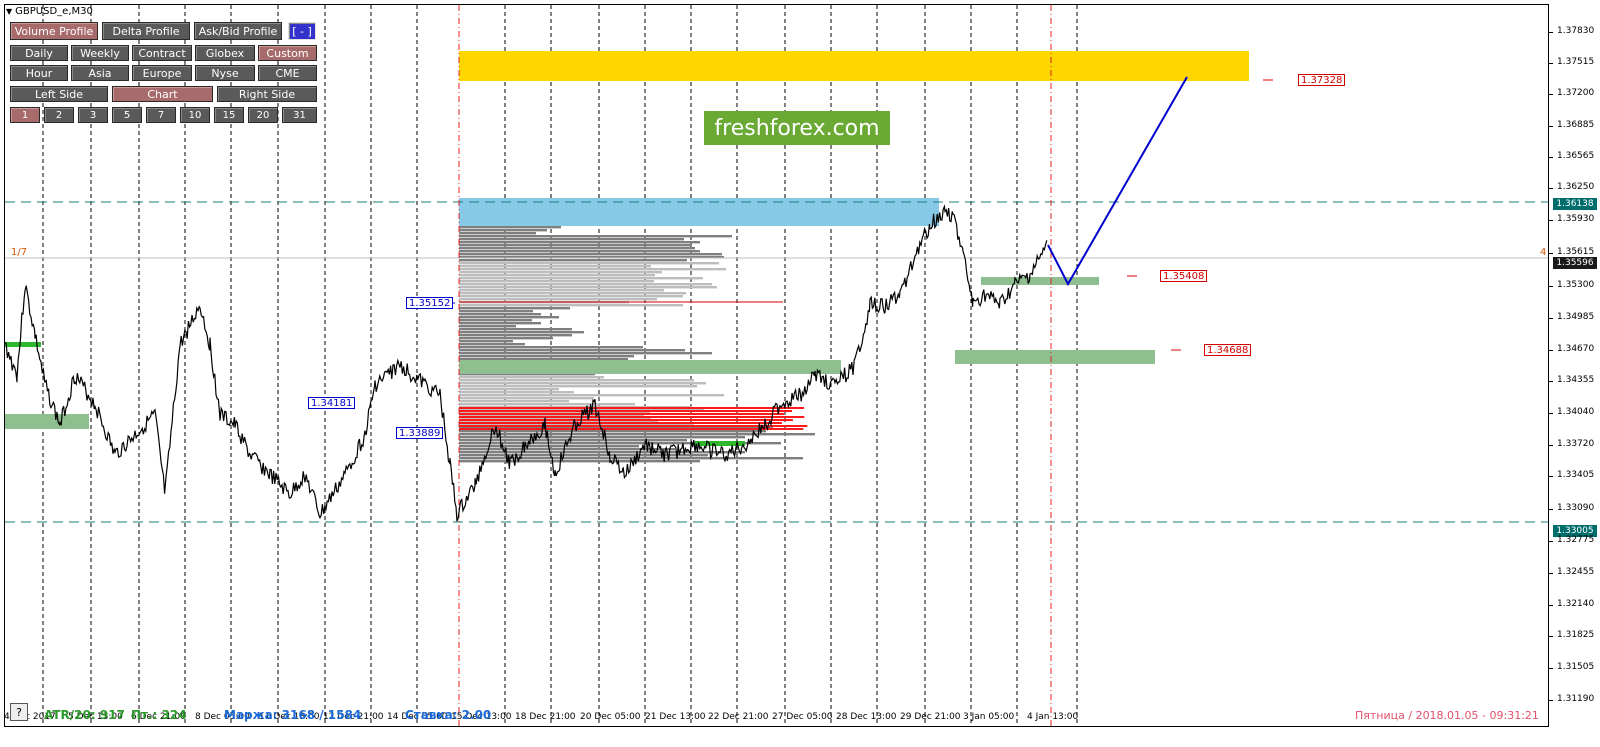 Image resolution: width=1600 pixels, height=747 pixels. What do you see at coordinates (225, 73) in the screenshot?
I see `nyse-button: Nyse` at bounding box center [225, 73].